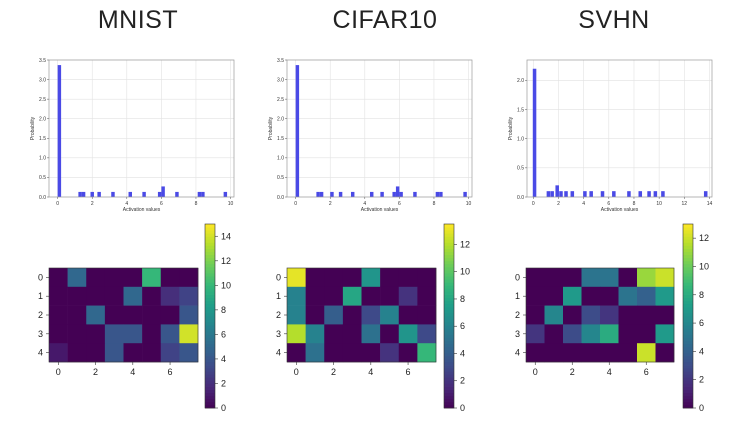 This screenshot has height=440, width=732. Describe the element at coordinates (465, 244) in the screenshot. I see `colorbar-tick-label: 12` at that location.